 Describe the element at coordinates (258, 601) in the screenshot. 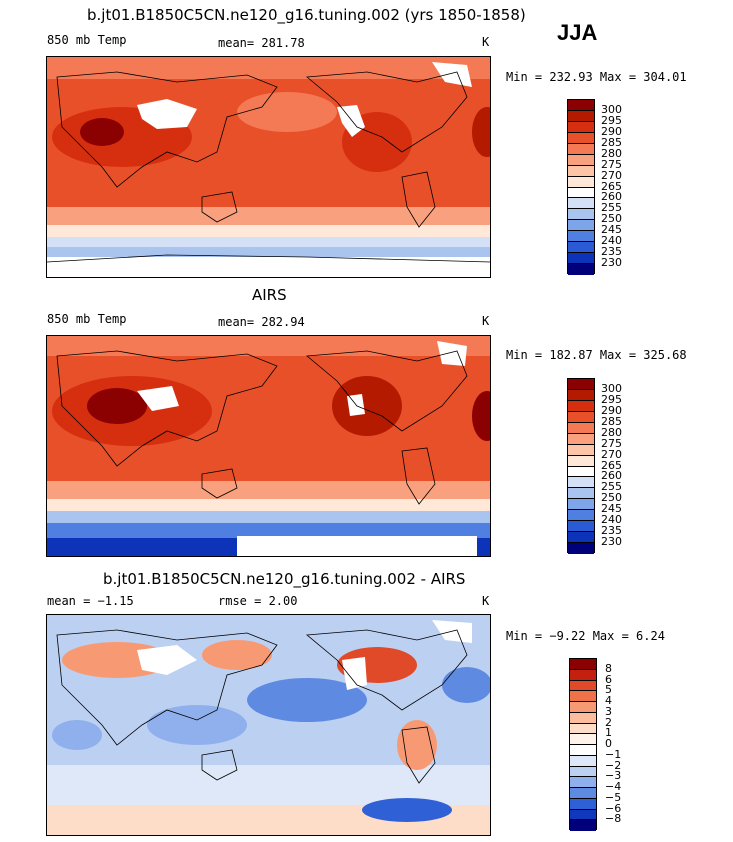

I see `panel3-rmse: rmse = 2.00` at that location.